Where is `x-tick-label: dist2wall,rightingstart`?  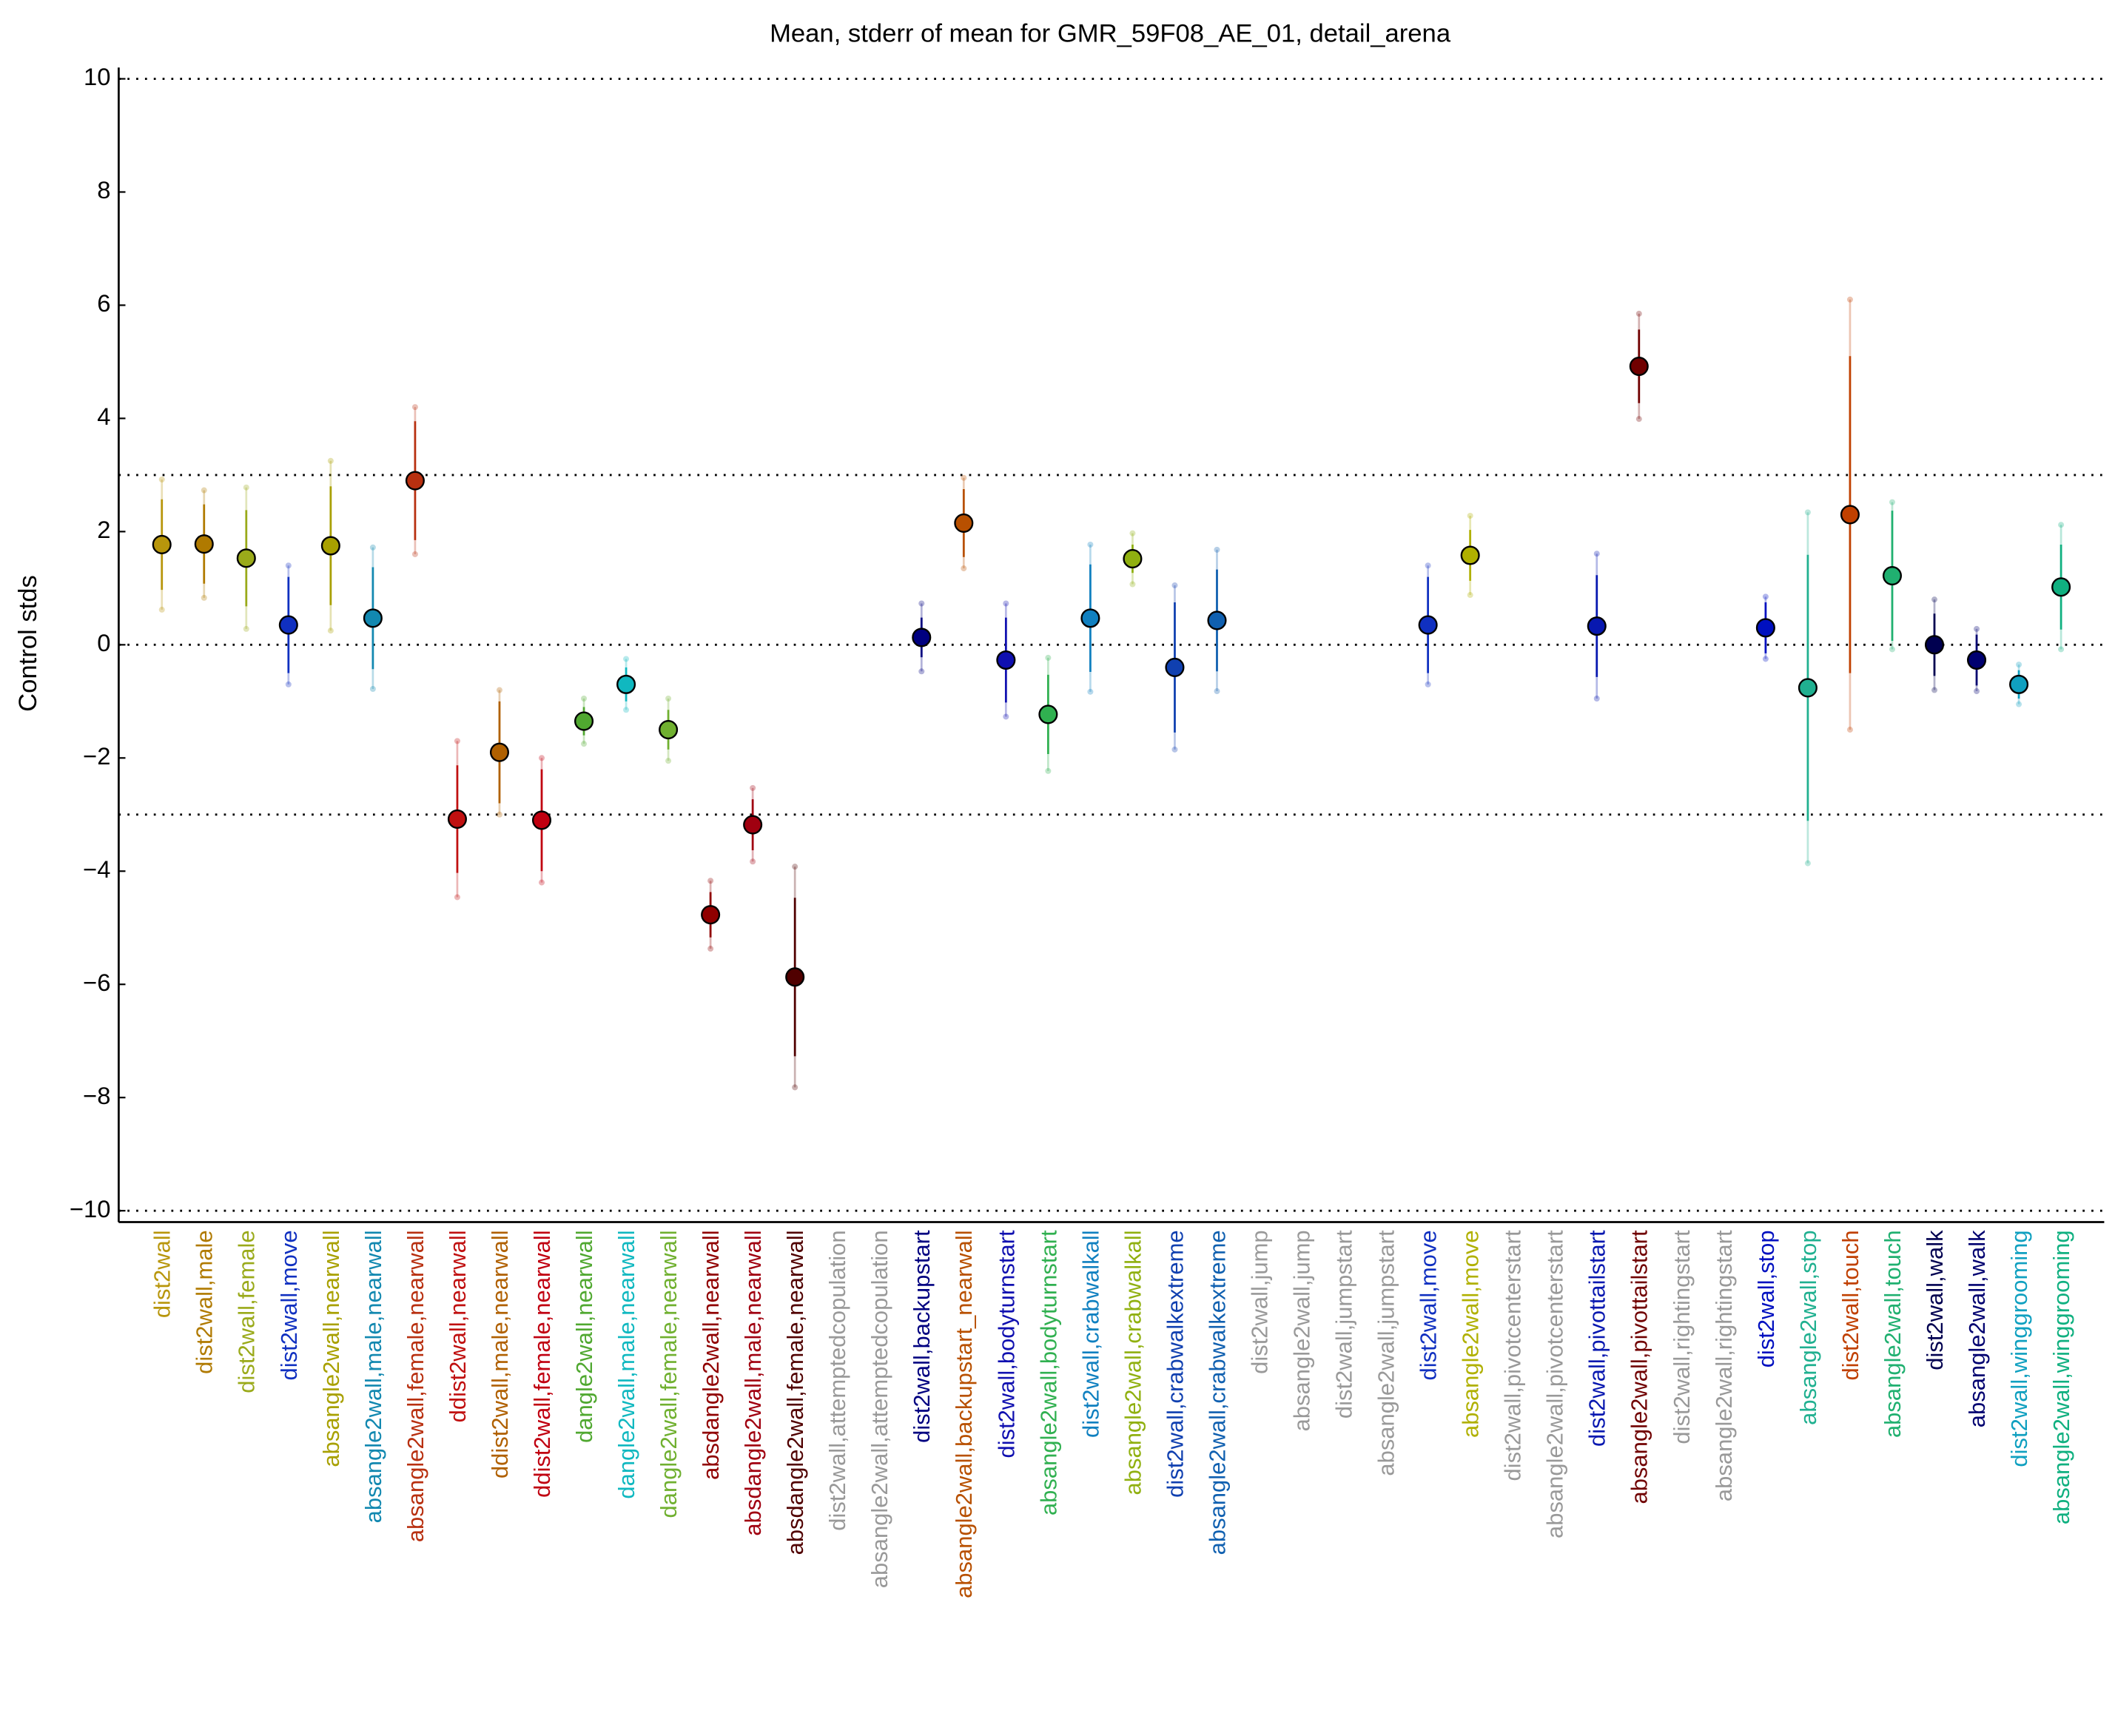
x-tick-label: dist2wall,rightingstart is located at coordinates (1682, 1337).